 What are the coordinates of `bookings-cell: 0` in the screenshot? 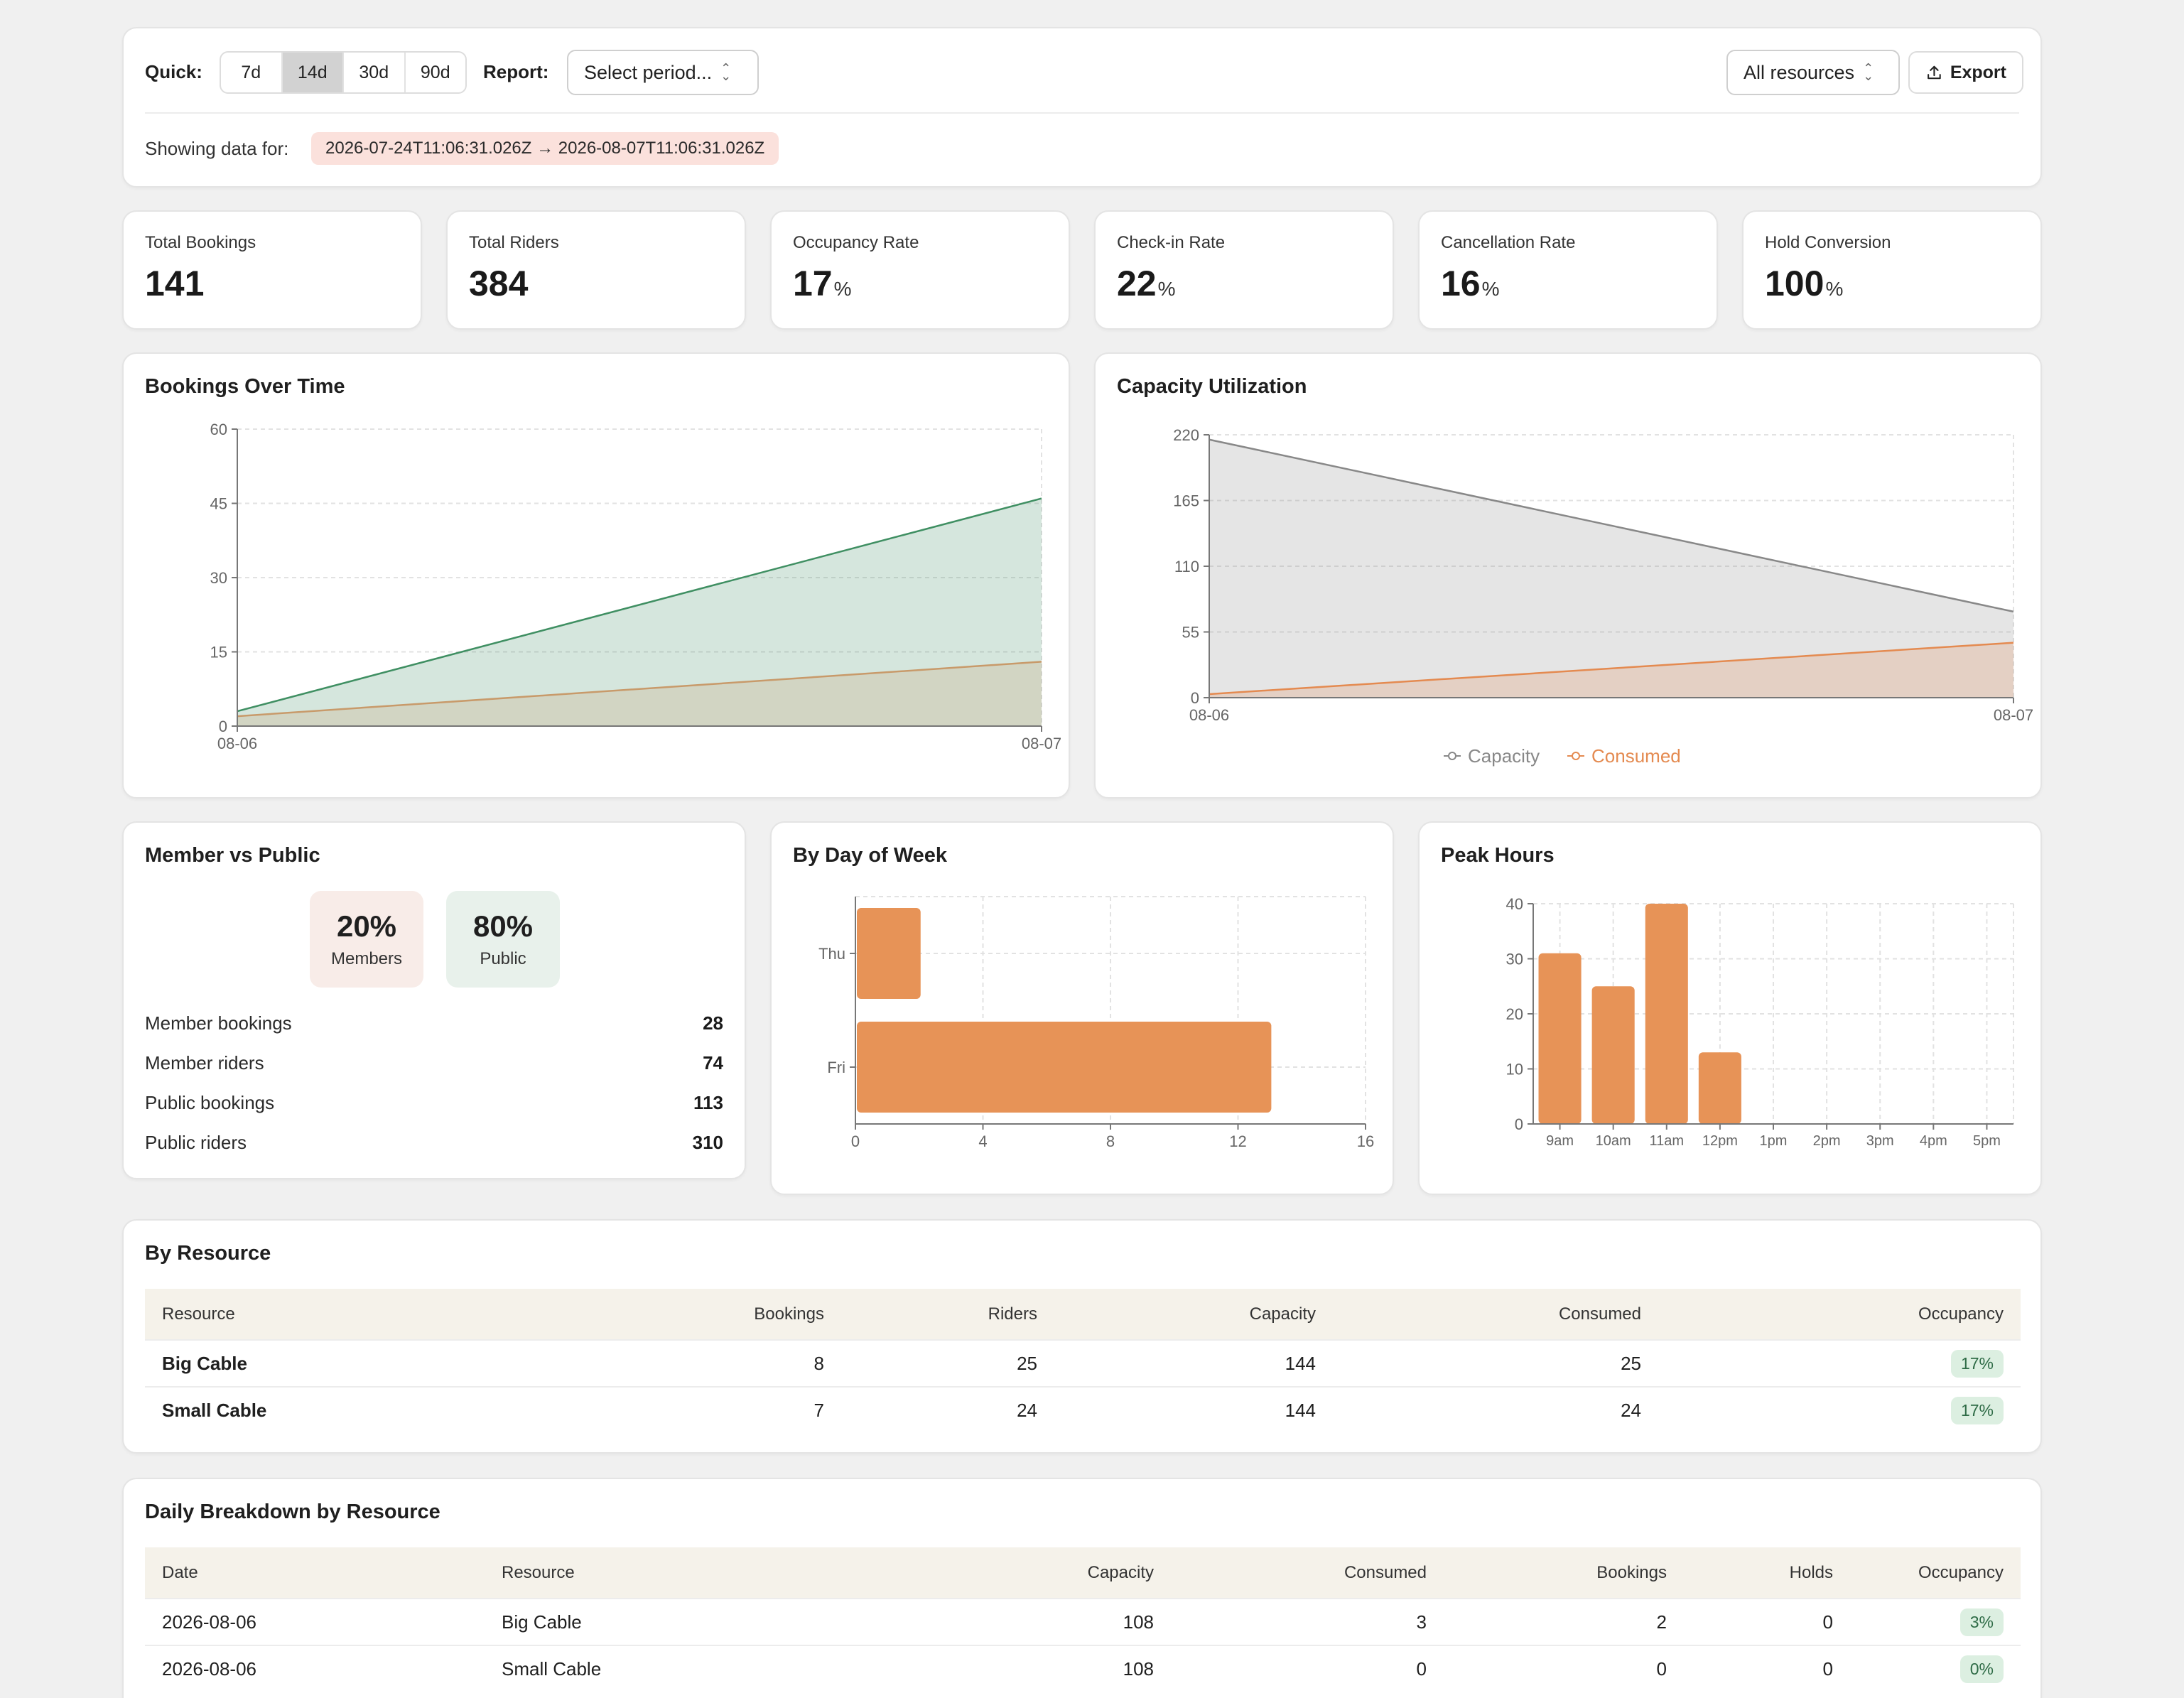 It's located at (1564, 1668).